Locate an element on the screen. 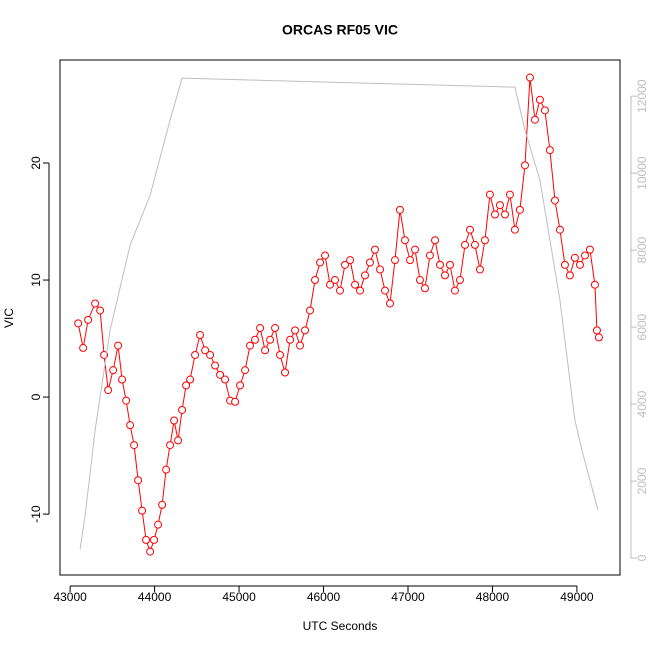 This screenshot has height=650, width=650. y2-tick-label: 0 is located at coordinates (642, 557).